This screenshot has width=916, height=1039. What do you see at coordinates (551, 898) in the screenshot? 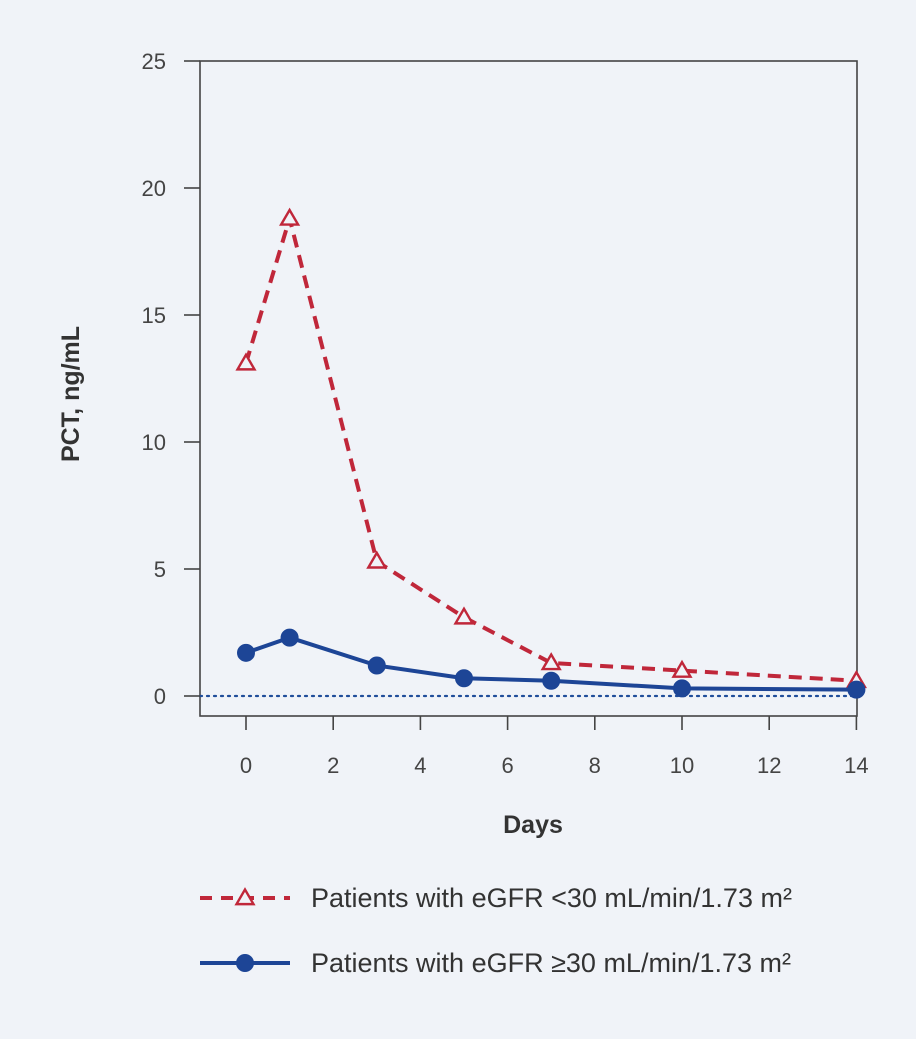
I see `legend-label: Patients with eGFR <30 mL/min/1.73 m²` at bounding box center [551, 898].